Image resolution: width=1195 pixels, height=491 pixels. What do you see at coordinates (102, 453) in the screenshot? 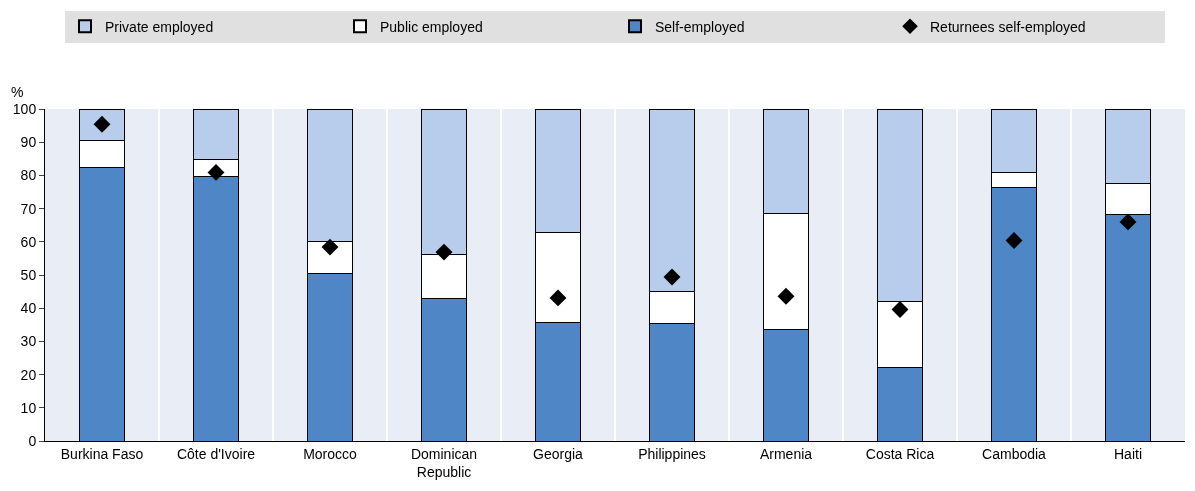
I see `x-tick-label: Burkina Faso` at bounding box center [102, 453].